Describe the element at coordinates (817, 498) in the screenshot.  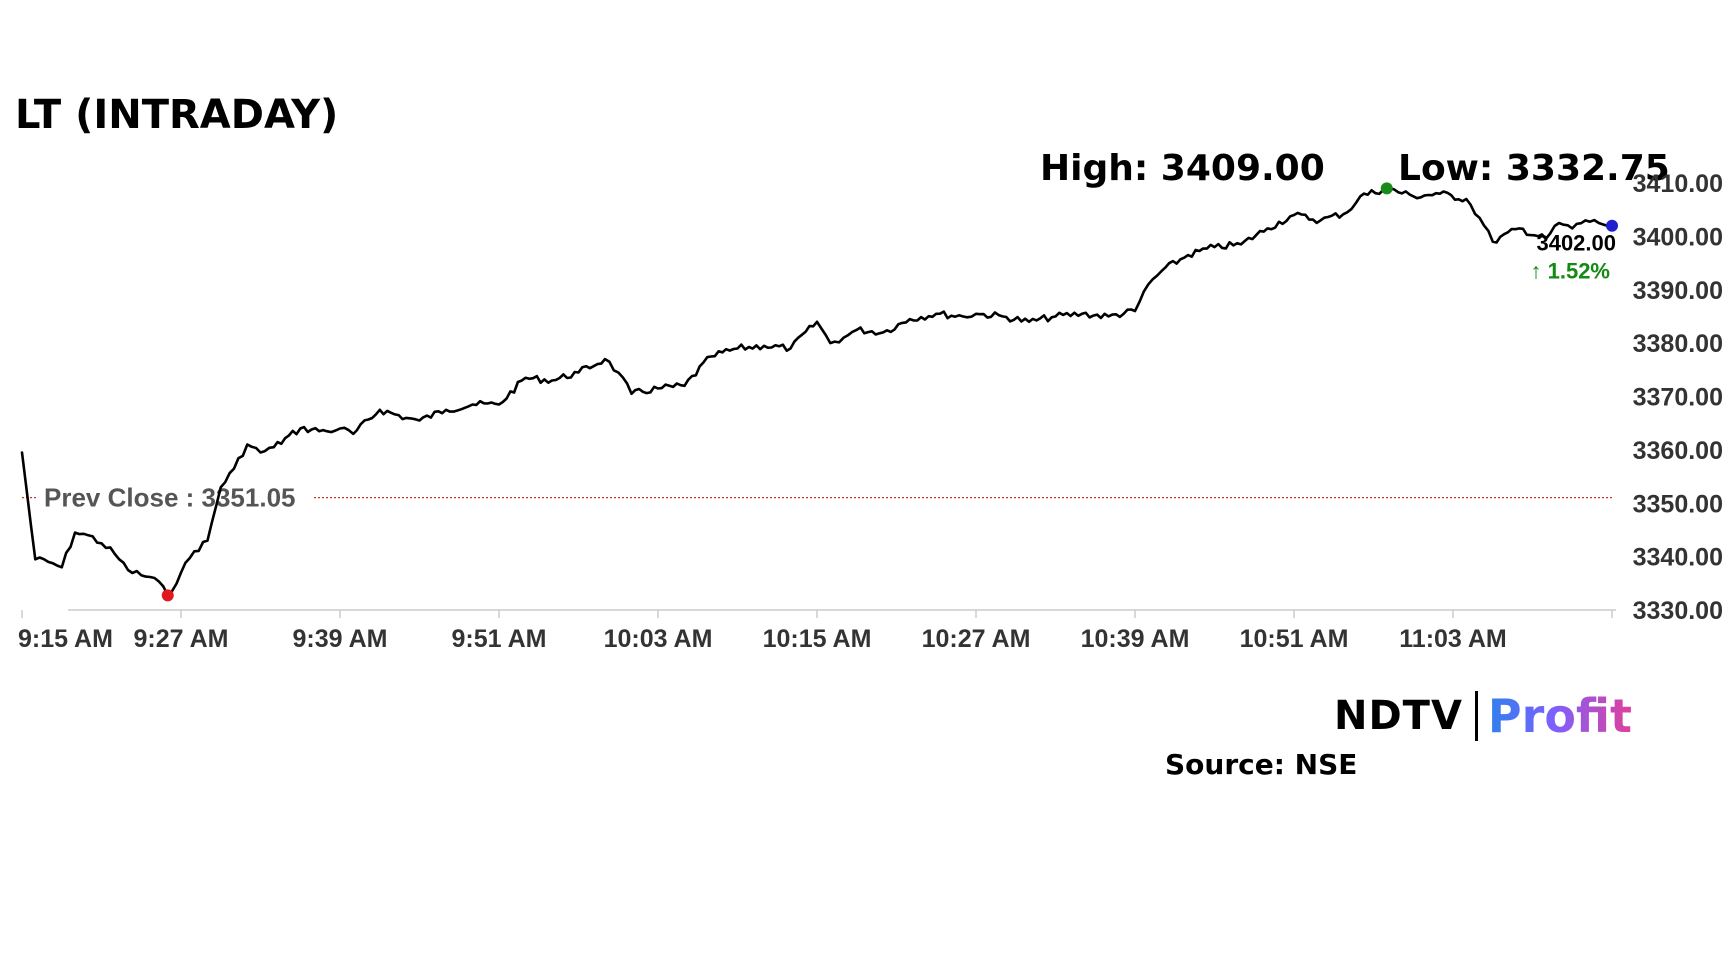
I see `prev-close-layer: Prev Close : 3351.05` at that location.